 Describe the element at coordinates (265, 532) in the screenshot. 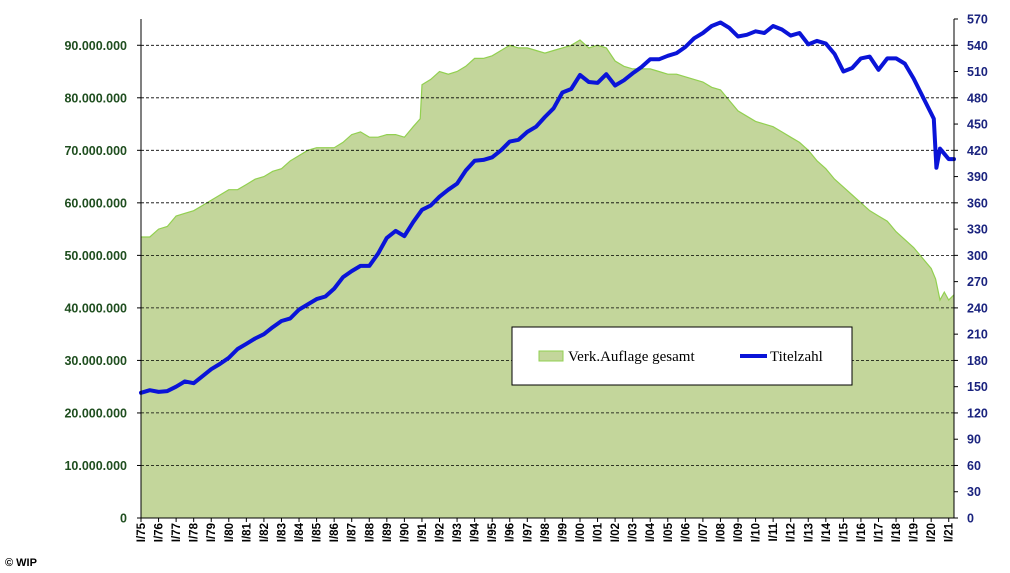

I see `x-tick-label: I/82` at that location.